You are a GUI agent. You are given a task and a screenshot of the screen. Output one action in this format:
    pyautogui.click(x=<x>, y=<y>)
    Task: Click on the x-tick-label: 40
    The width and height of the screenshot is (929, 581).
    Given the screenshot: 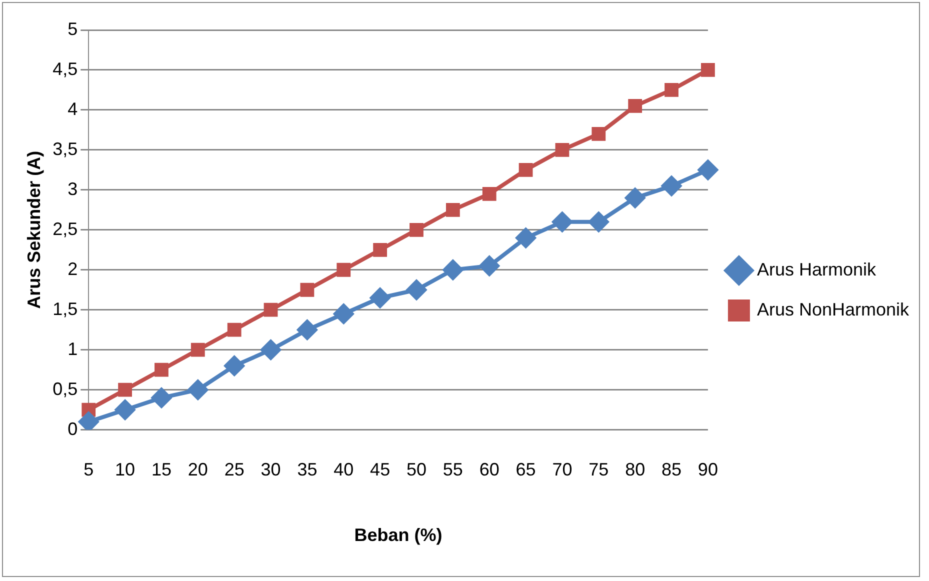 What is the action you would take?
    pyautogui.click(x=344, y=470)
    